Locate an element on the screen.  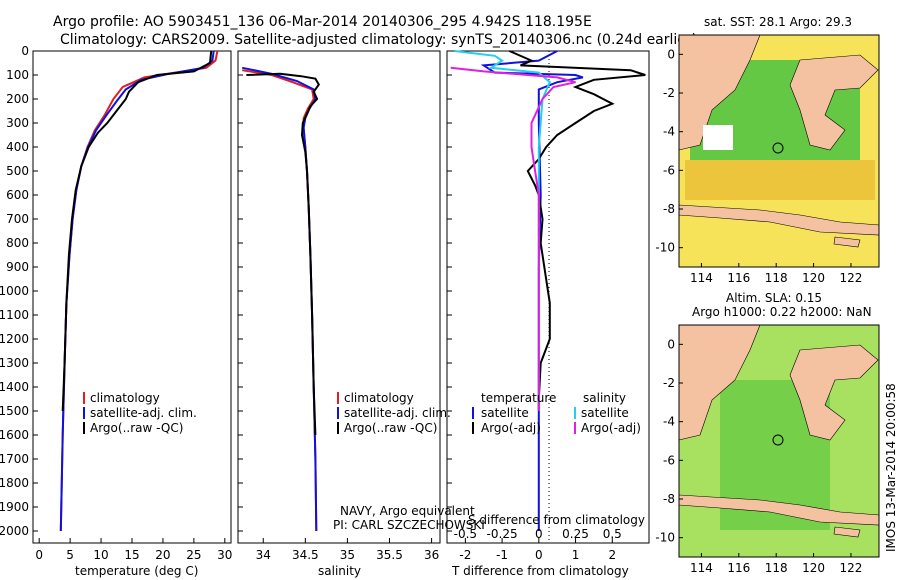
depth-tick-label: 1200 is located at coordinates (14, 339).